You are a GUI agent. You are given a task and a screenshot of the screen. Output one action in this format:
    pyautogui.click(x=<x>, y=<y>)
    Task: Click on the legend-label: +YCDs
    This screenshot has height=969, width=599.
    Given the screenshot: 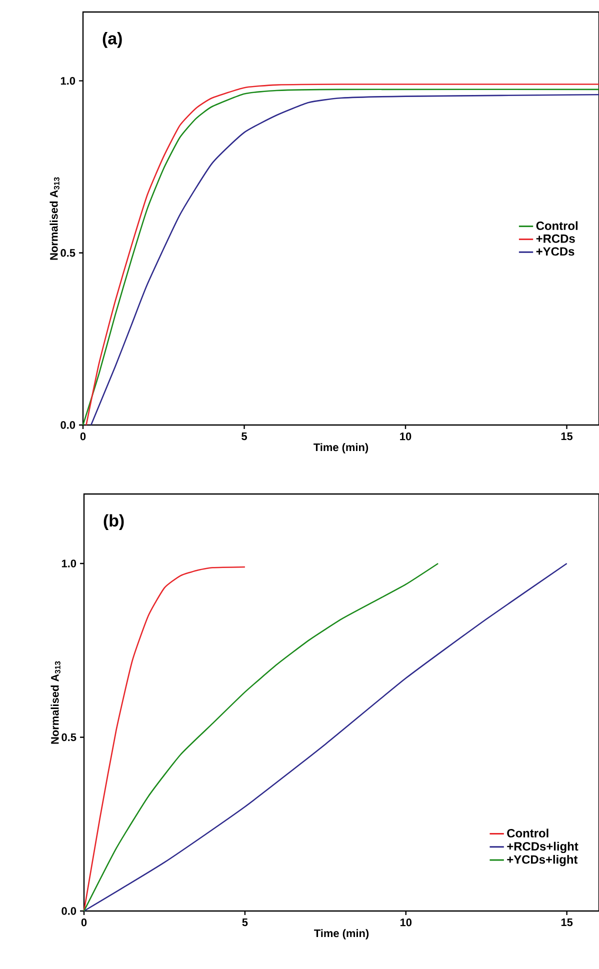 What is the action you would take?
    pyautogui.click(x=555, y=251)
    